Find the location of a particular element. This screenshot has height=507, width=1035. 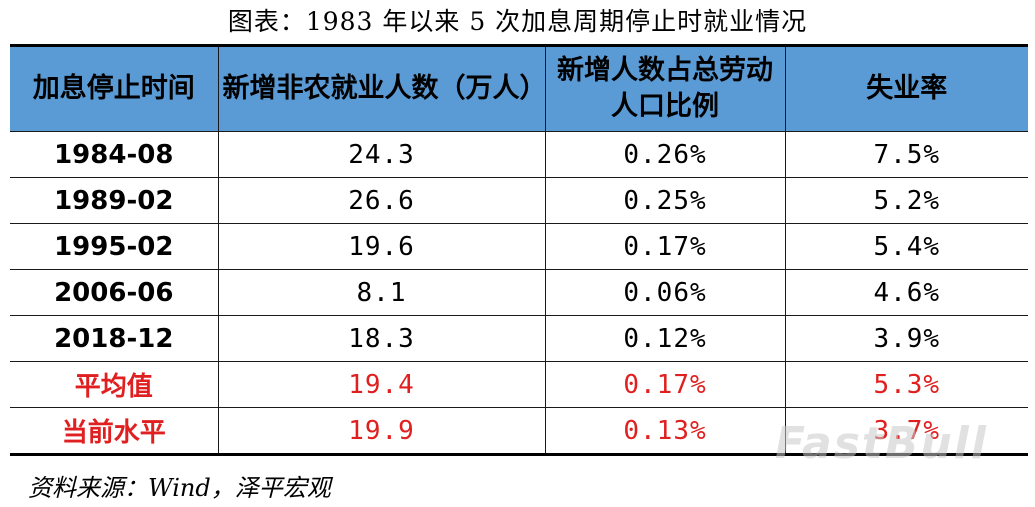

cell-current-label: 当前水平 is located at coordinates (114, 431).